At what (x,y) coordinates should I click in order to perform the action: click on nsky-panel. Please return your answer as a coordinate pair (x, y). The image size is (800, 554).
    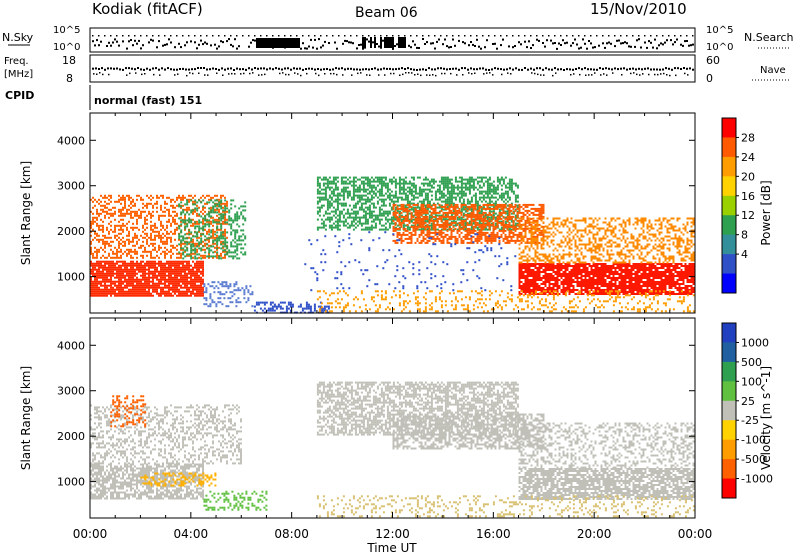
    Looking at the image, I should click on (392, 40).